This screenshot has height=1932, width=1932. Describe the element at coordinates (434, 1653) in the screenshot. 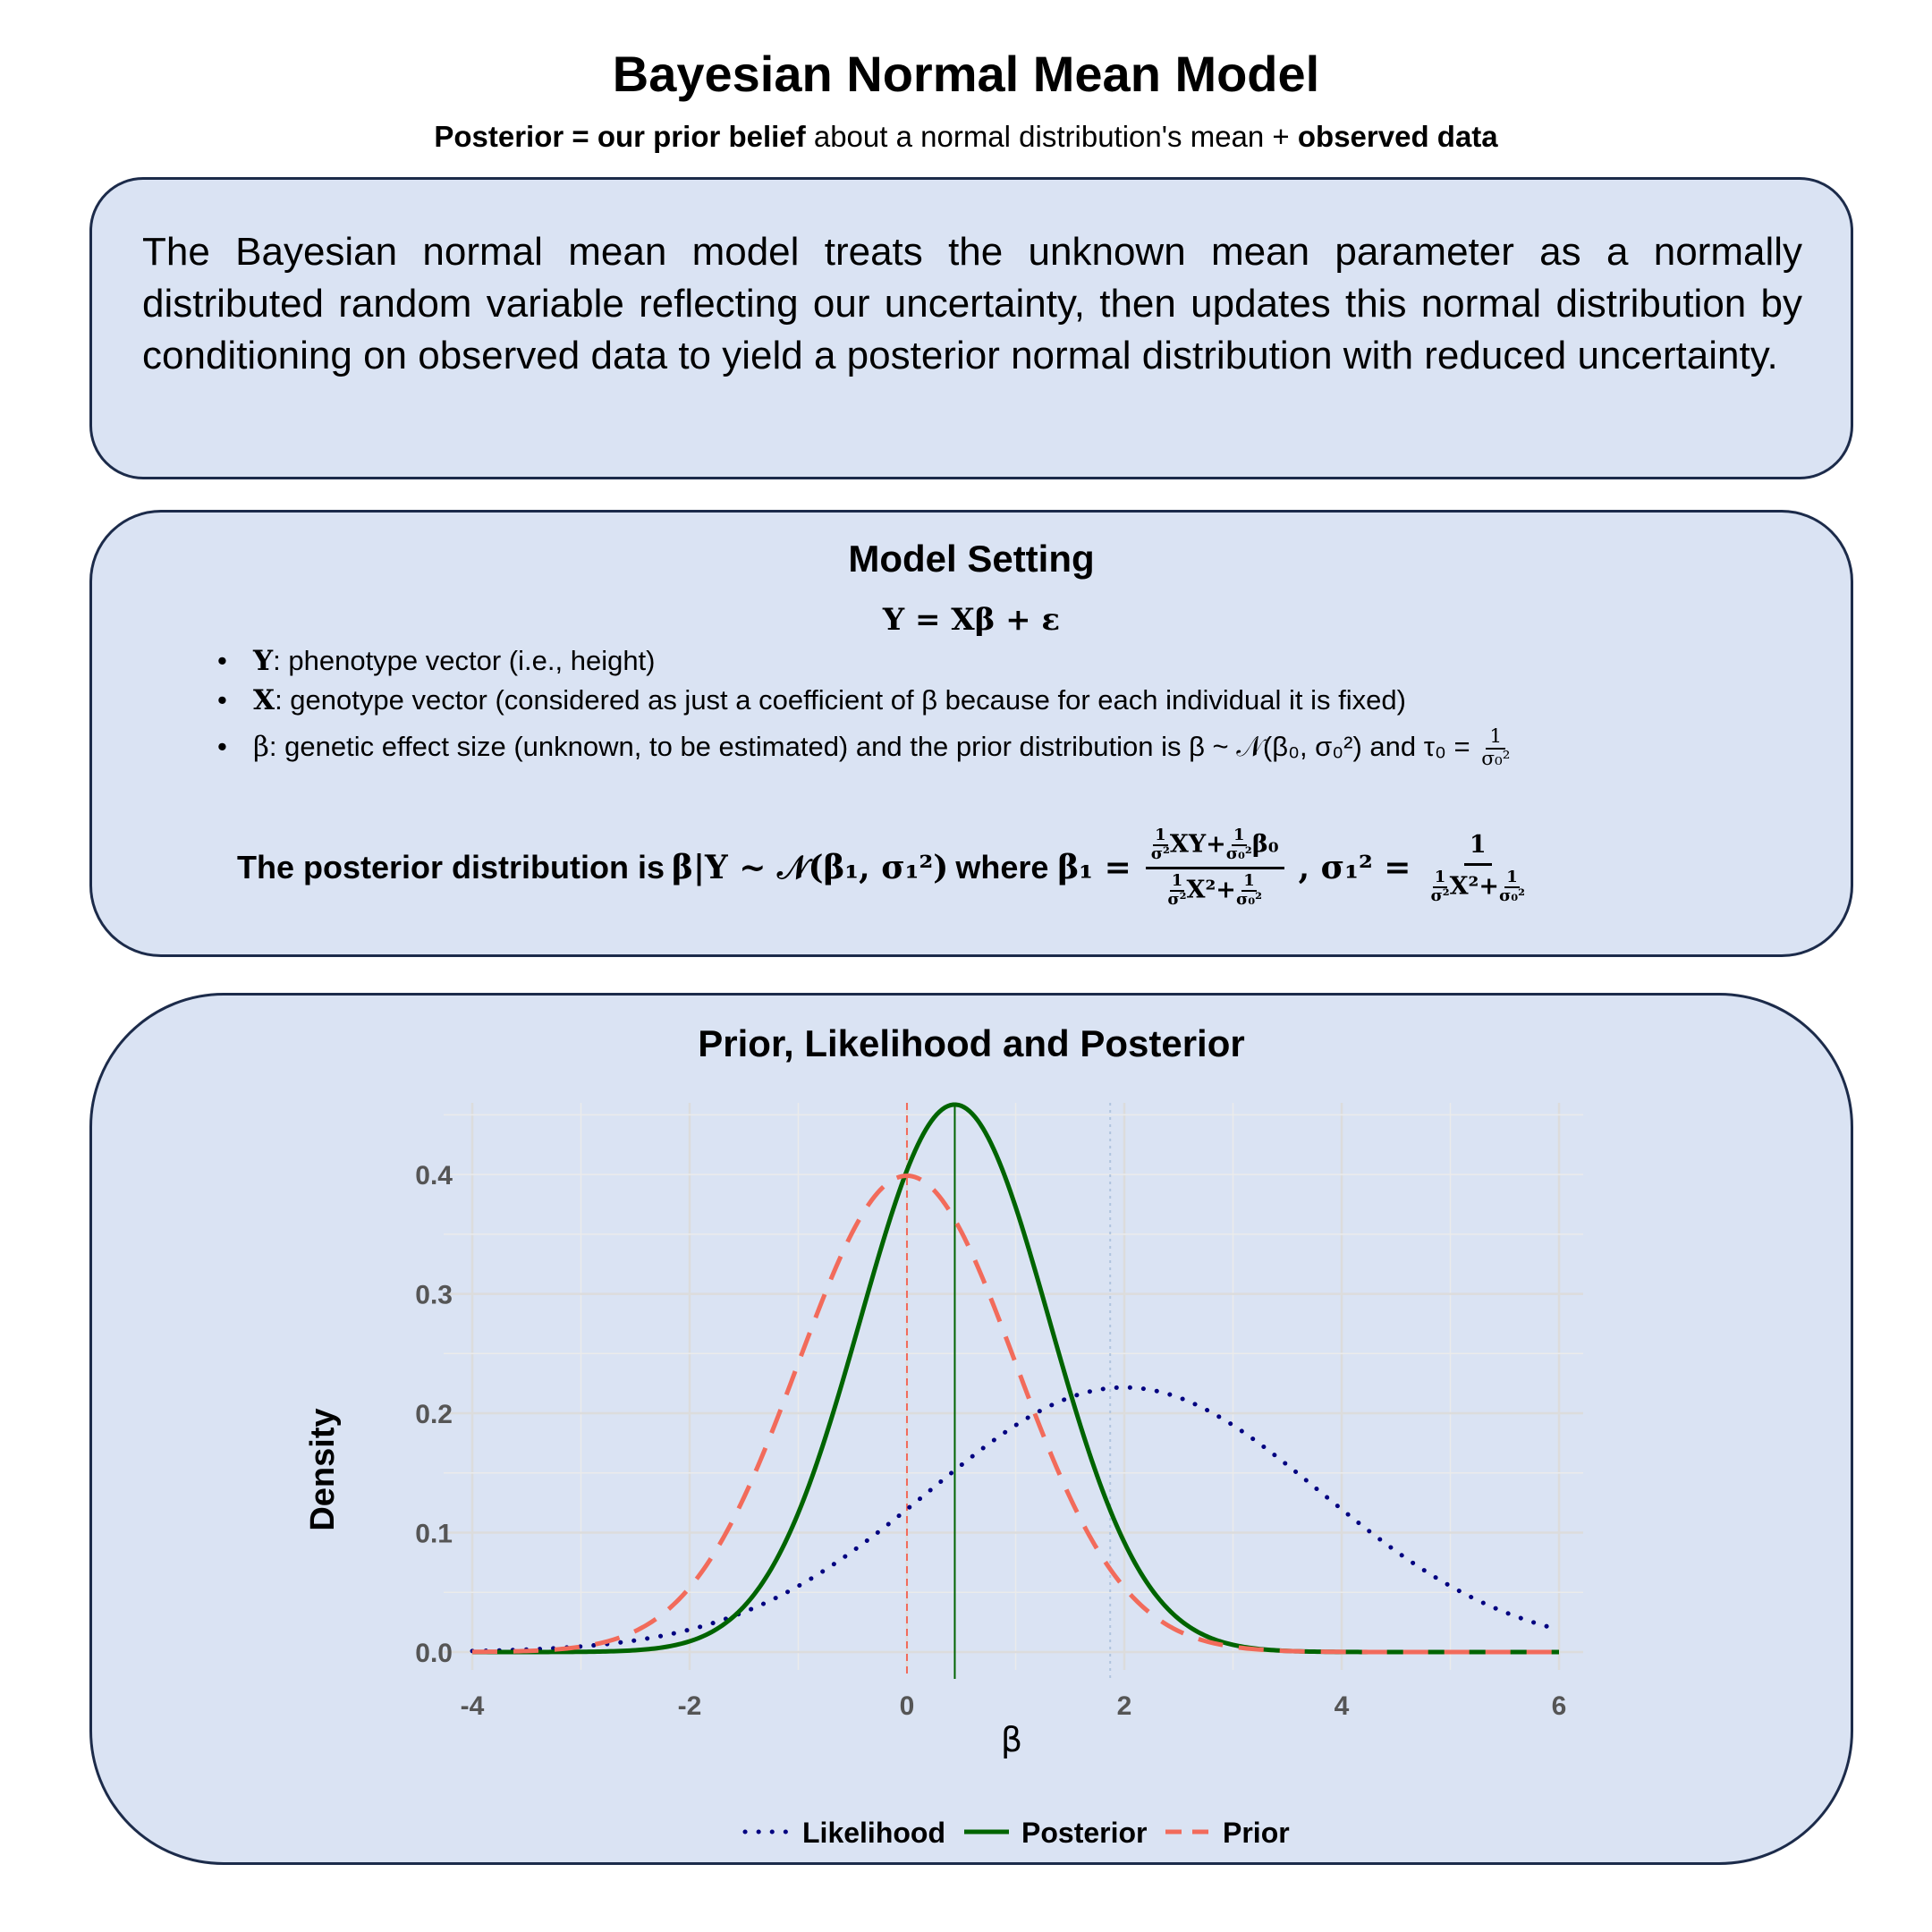

I see `y-tick-label: 0.0` at that location.